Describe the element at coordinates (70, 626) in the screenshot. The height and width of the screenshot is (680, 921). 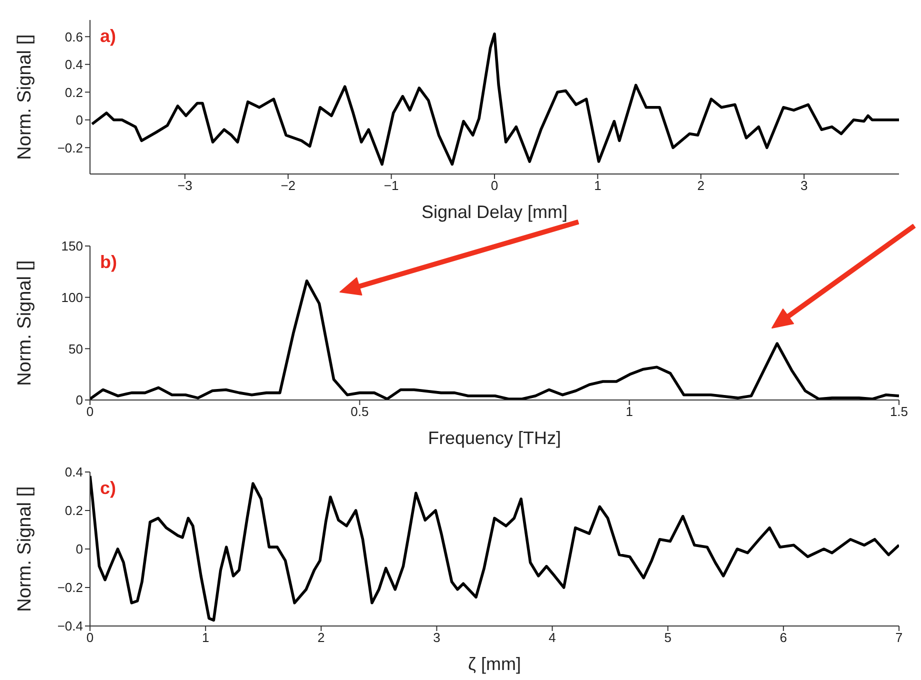
I see `y-tick-label: −0.4` at that location.